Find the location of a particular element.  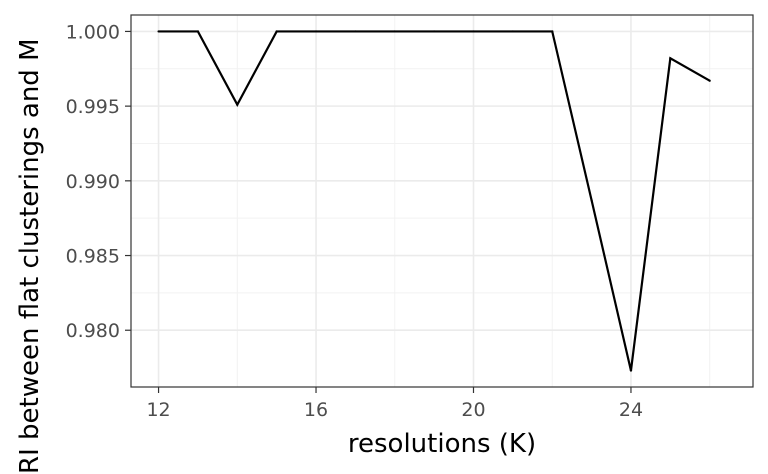

x-axis-ticks: 12 16 20 24 is located at coordinates (394, 404).